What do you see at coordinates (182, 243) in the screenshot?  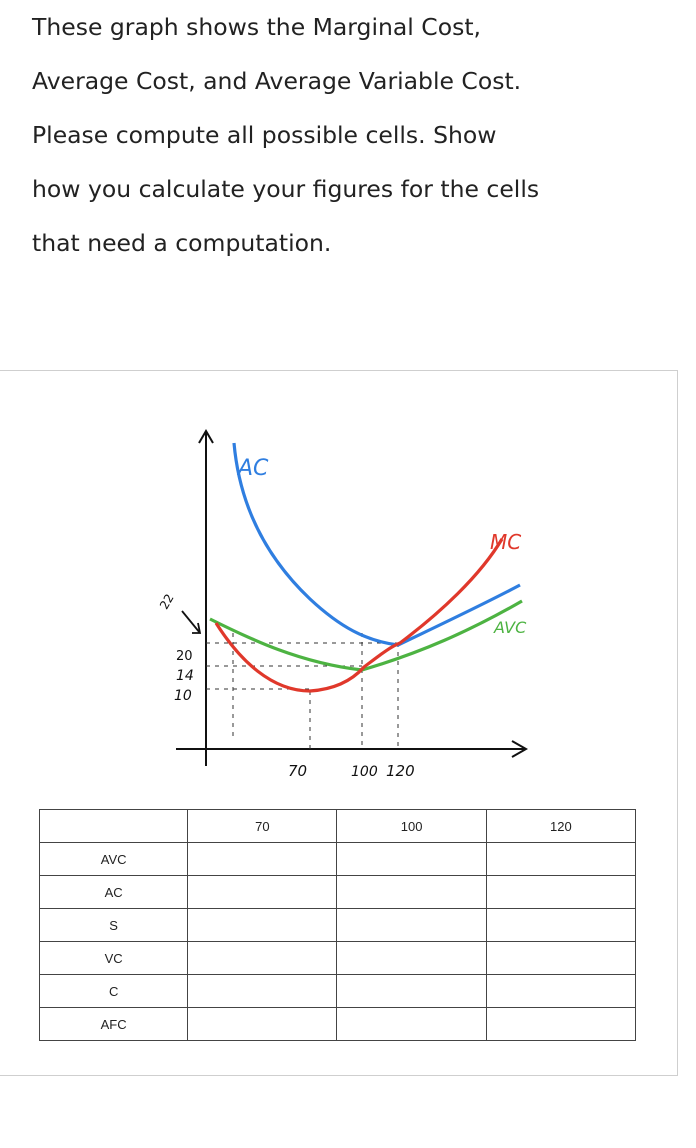 I see `question-line: that need a computation.` at bounding box center [182, 243].